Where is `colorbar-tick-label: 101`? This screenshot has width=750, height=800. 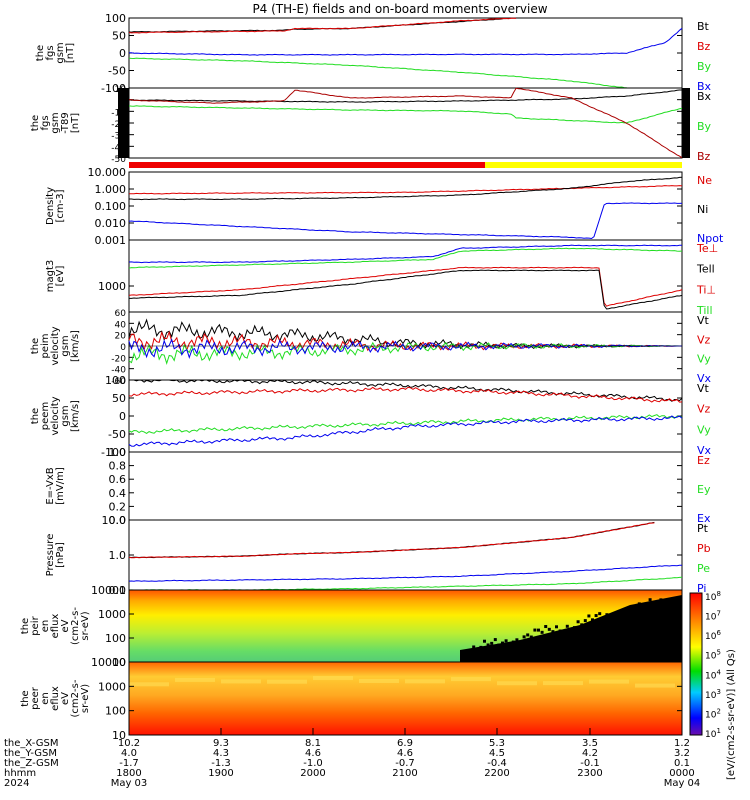 colorbar-tick-label: 101 is located at coordinates (713, 733).